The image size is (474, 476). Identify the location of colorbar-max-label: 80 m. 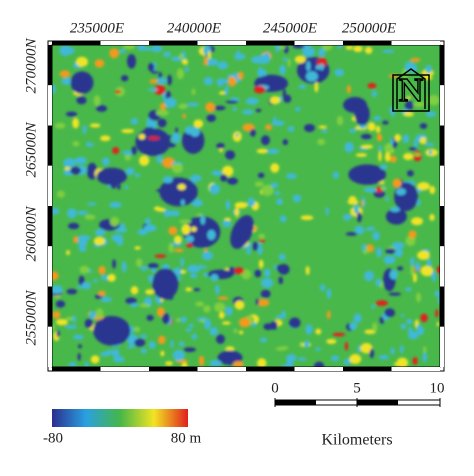
(186, 438).